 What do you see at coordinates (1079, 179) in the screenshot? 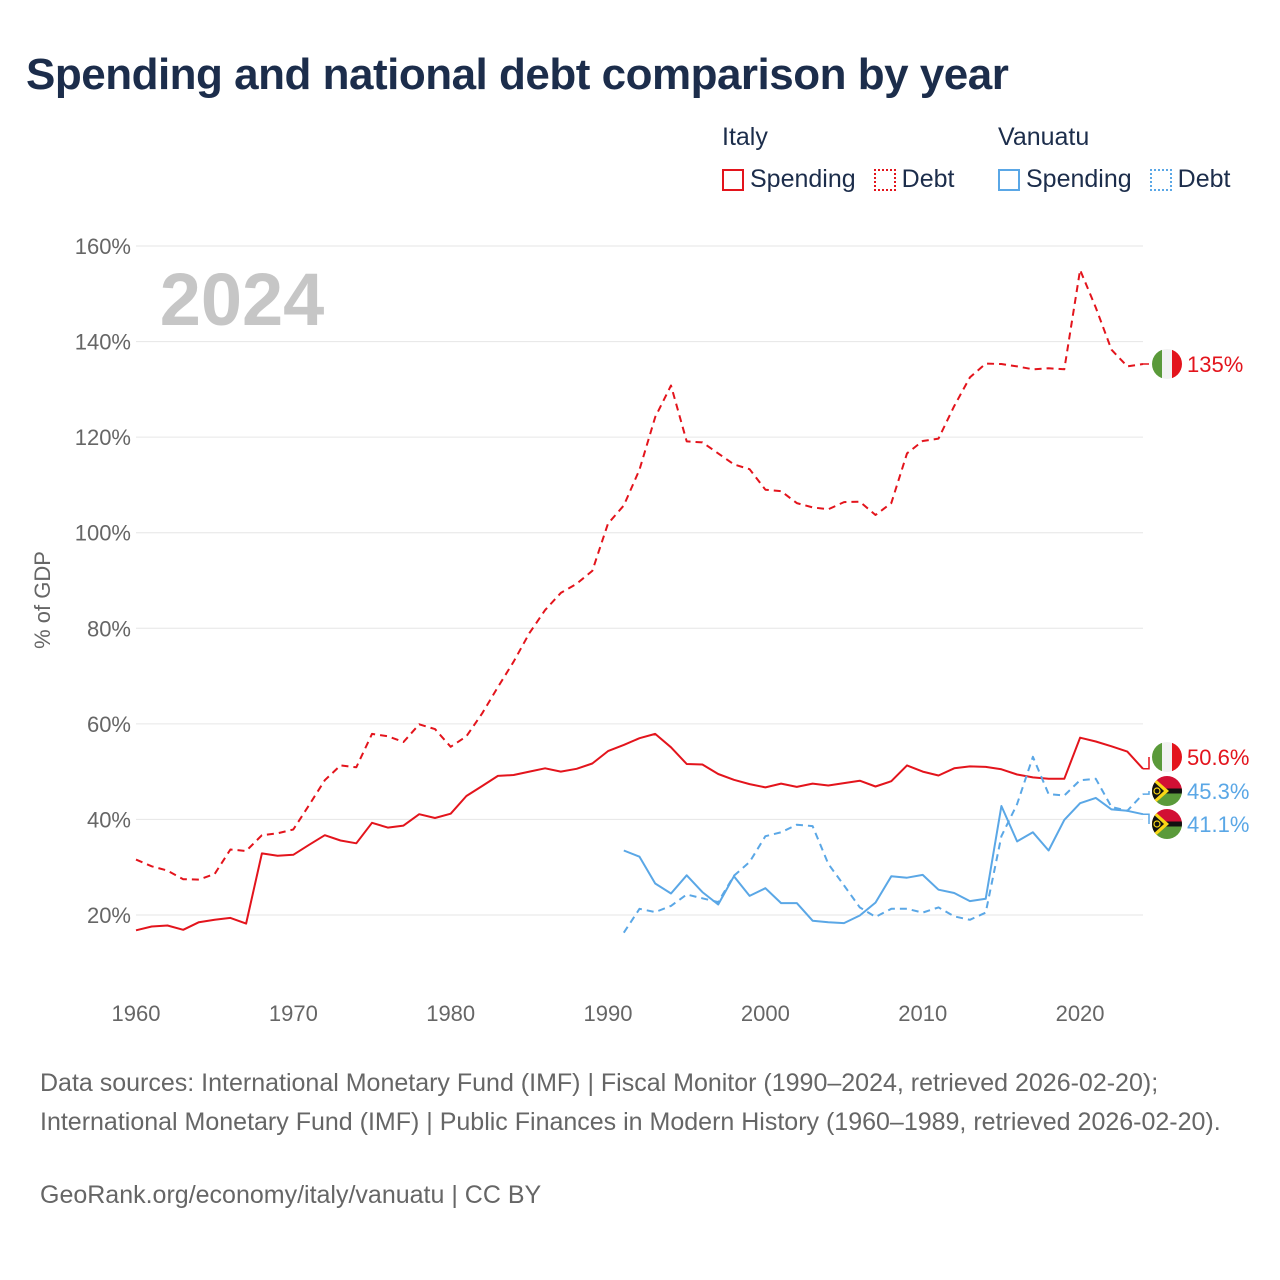
I see `legend-vanuatu-spending-label: Spending` at bounding box center [1079, 179].